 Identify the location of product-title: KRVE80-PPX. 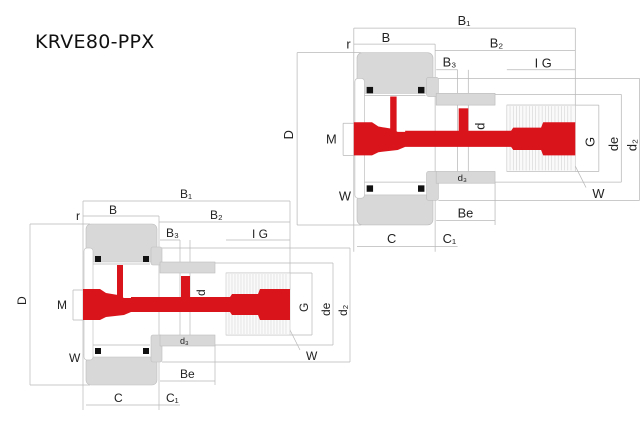
(95, 42).